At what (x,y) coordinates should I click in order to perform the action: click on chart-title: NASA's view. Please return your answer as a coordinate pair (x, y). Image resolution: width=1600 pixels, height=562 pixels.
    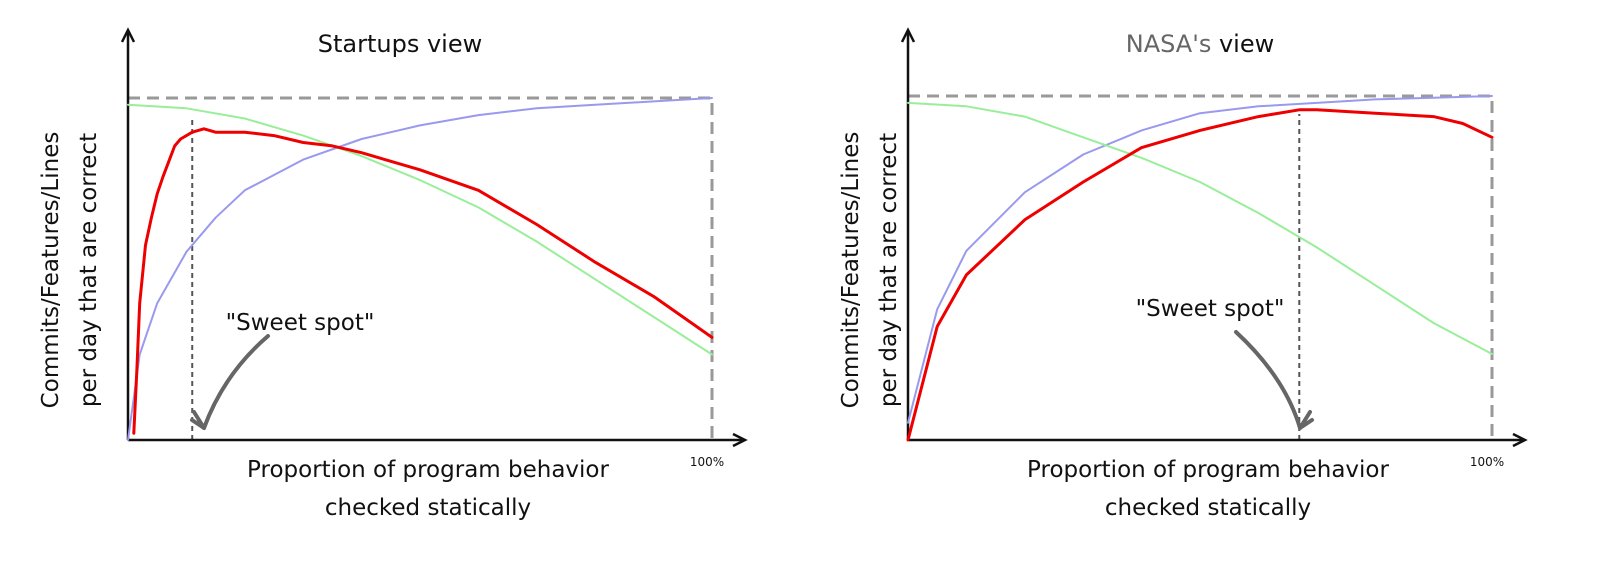
    Looking at the image, I should click on (1200, 44).